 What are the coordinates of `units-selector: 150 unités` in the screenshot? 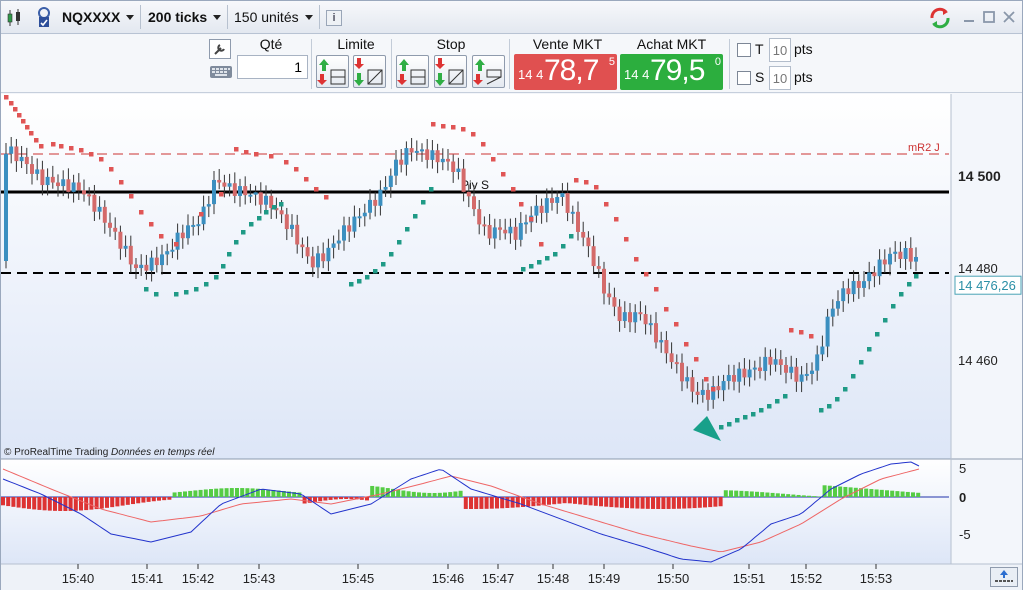 It's located at (274, 17).